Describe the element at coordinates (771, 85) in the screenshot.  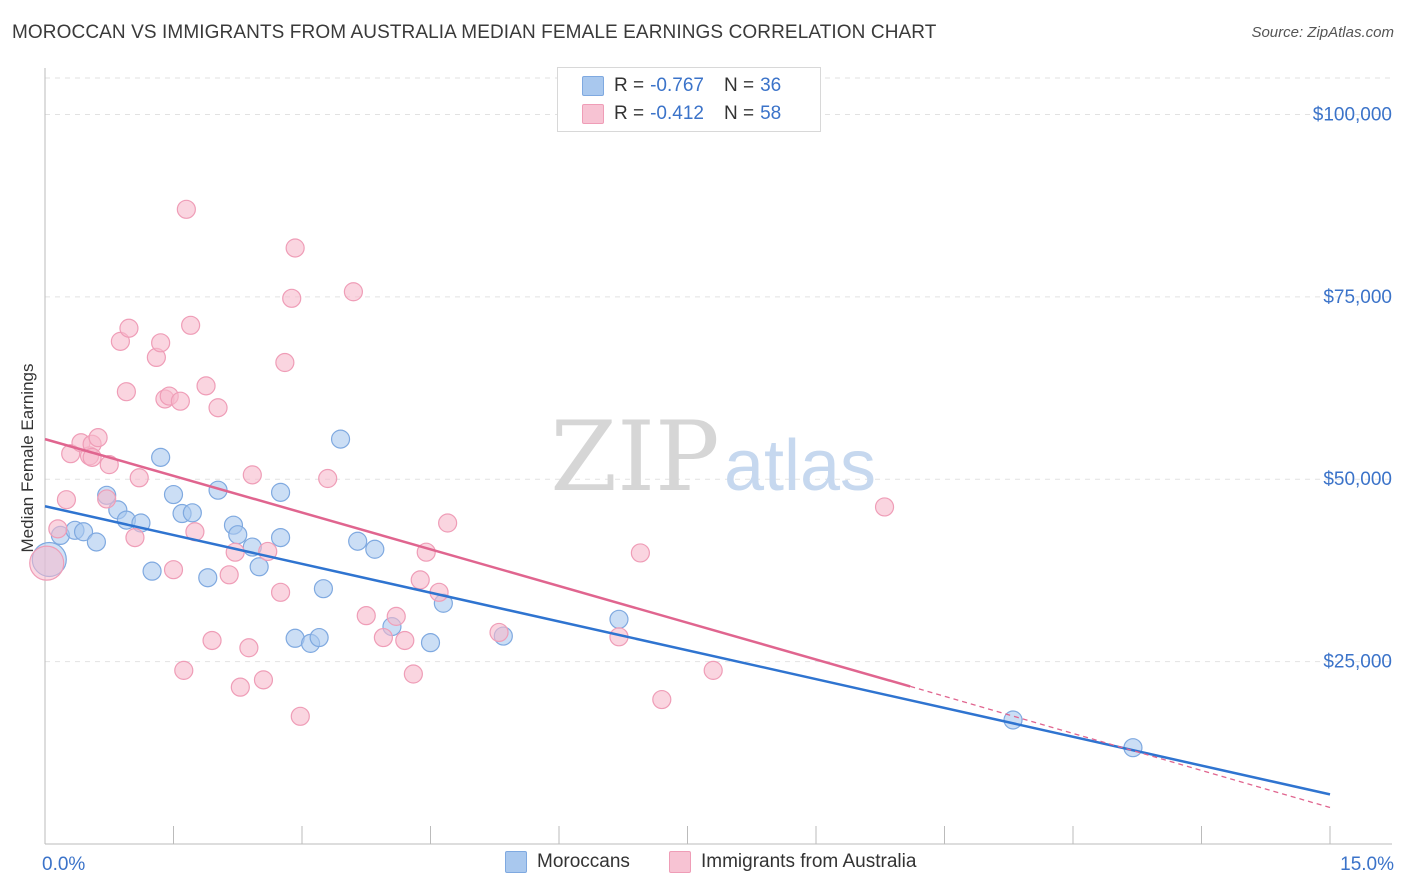
I see `legend-n-value-moroccans: 36` at that location.